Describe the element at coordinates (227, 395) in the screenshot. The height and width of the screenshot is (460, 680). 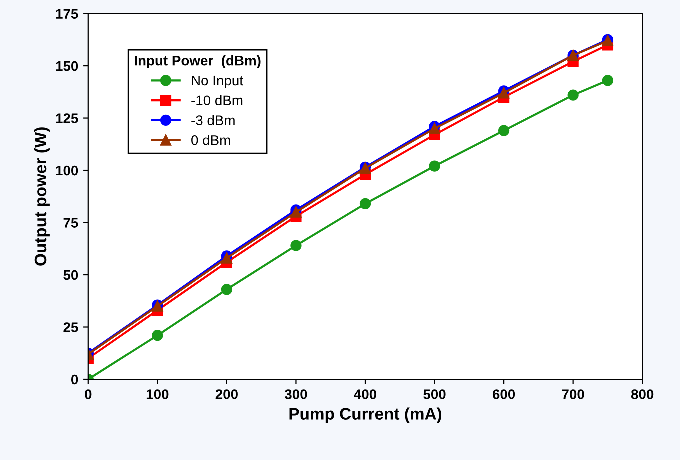
I see `x-tick-label: 200` at that location.